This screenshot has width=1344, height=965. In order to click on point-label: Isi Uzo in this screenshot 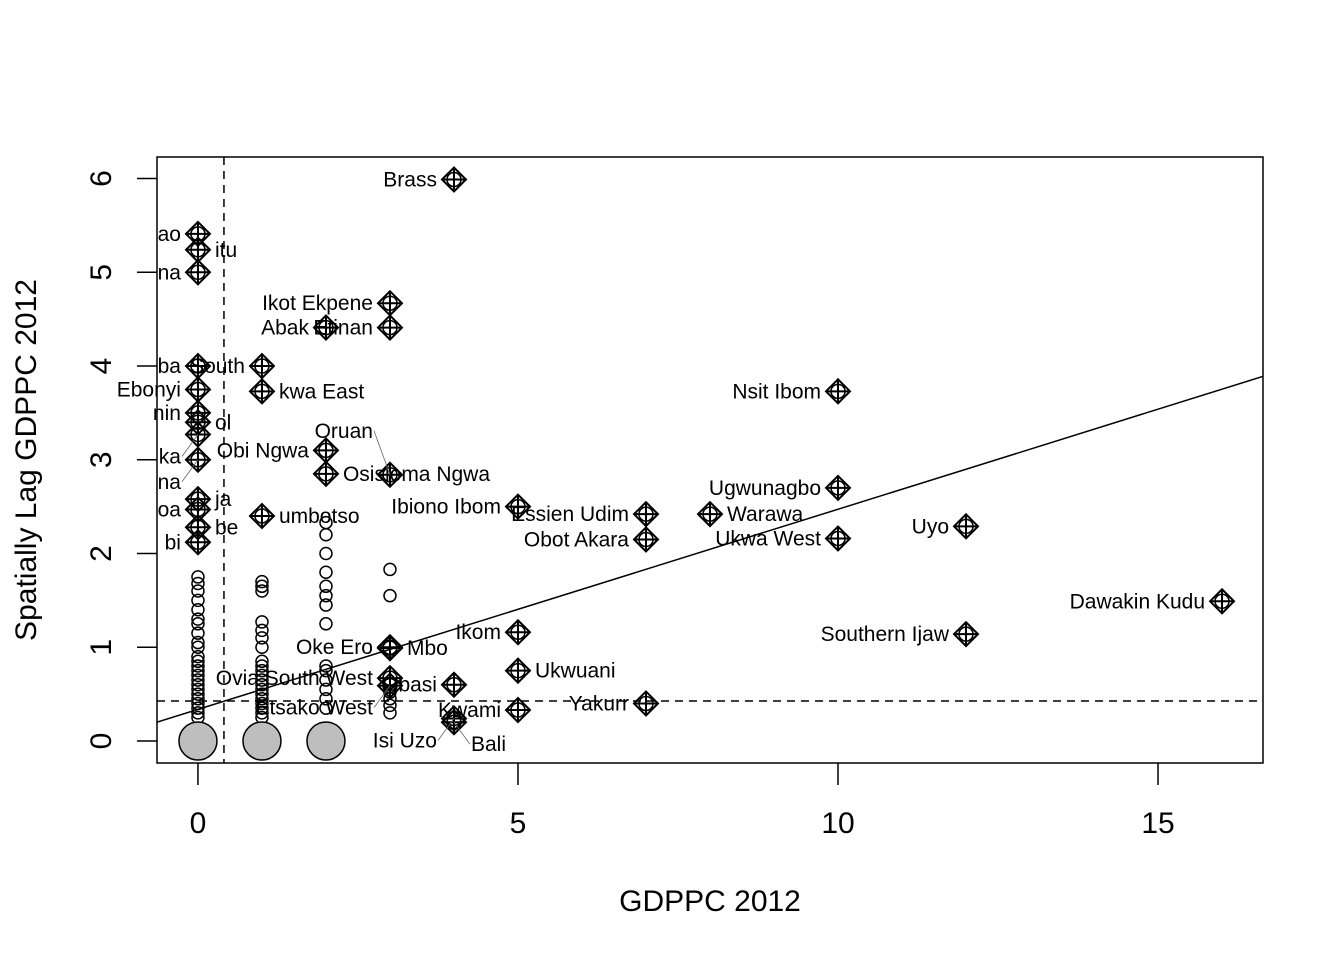, I will do `click(405, 740)`.